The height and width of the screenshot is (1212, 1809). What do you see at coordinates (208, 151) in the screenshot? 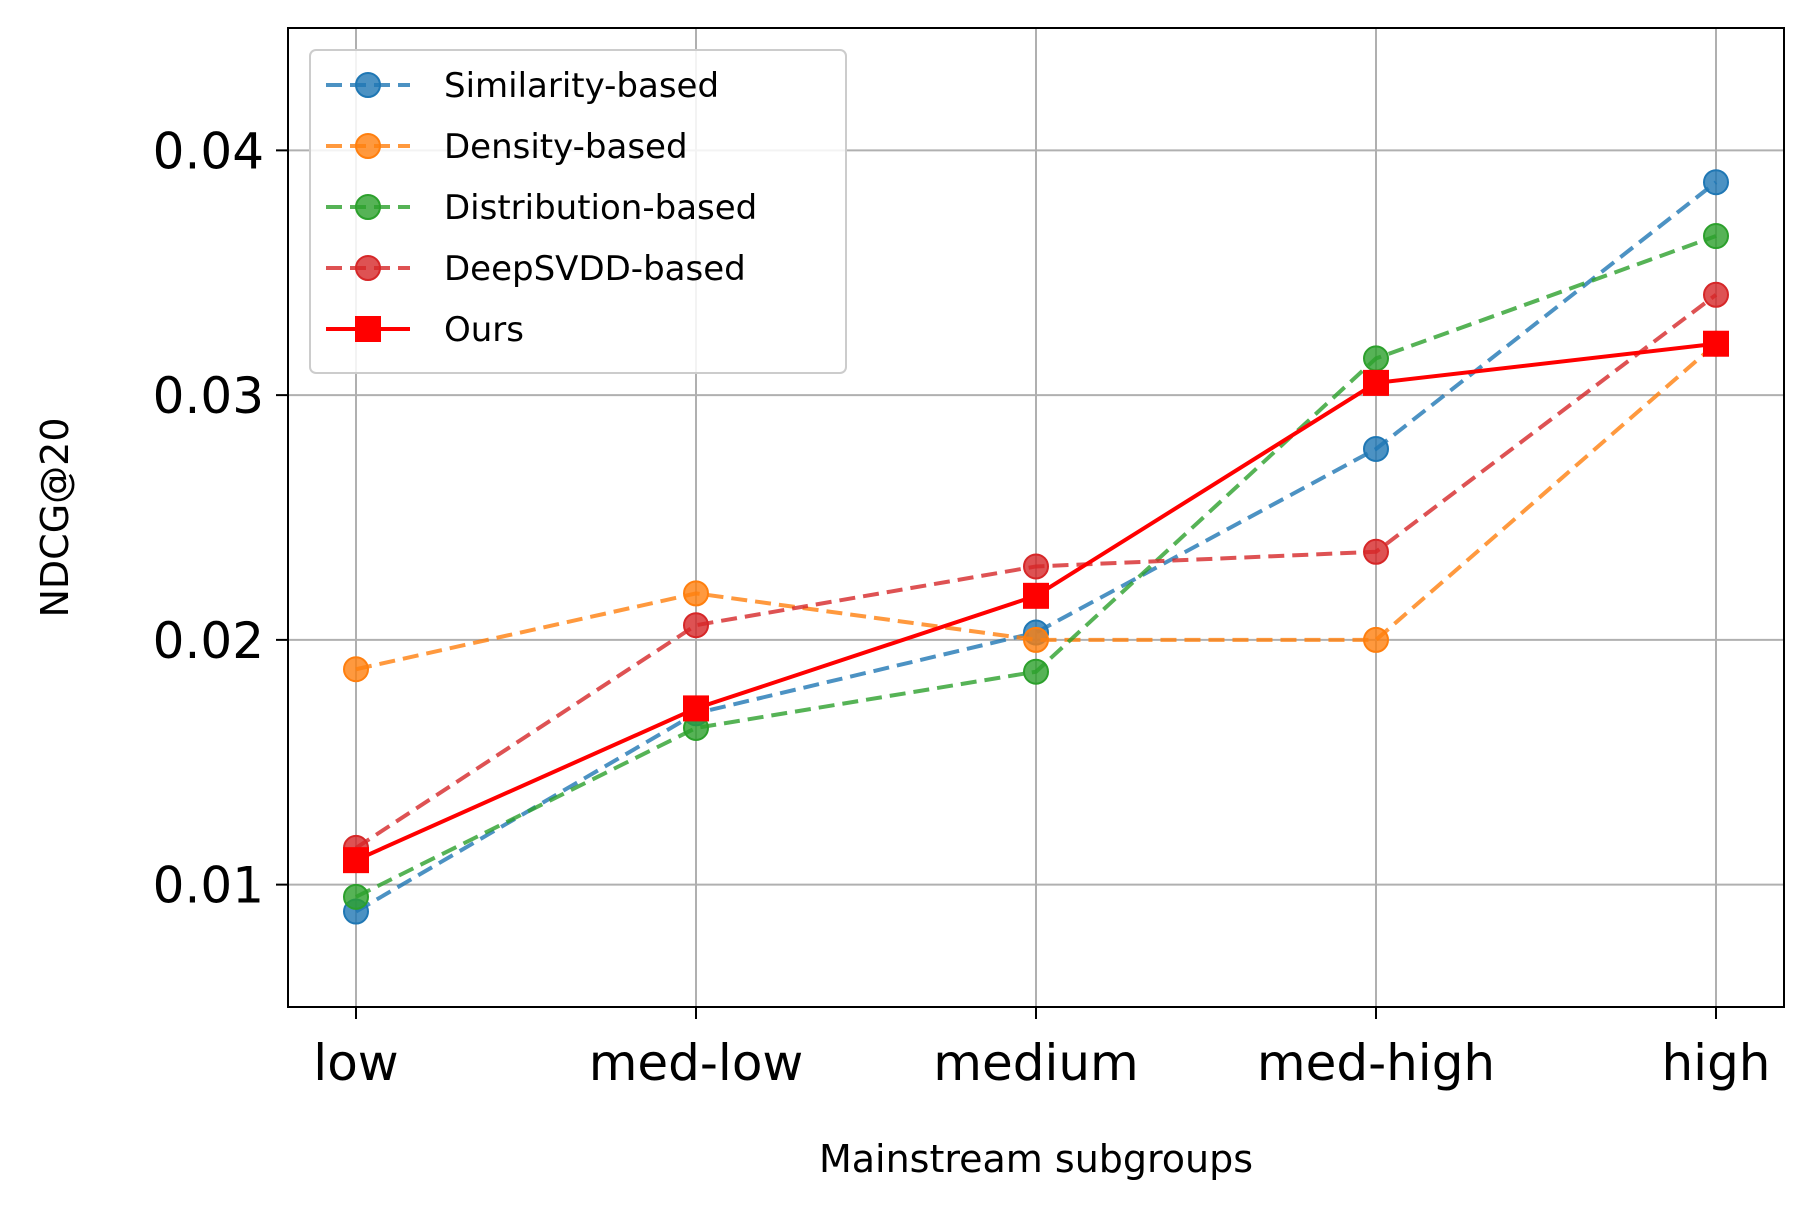
I see `y-tick-label: 0.04` at bounding box center [208, 151].